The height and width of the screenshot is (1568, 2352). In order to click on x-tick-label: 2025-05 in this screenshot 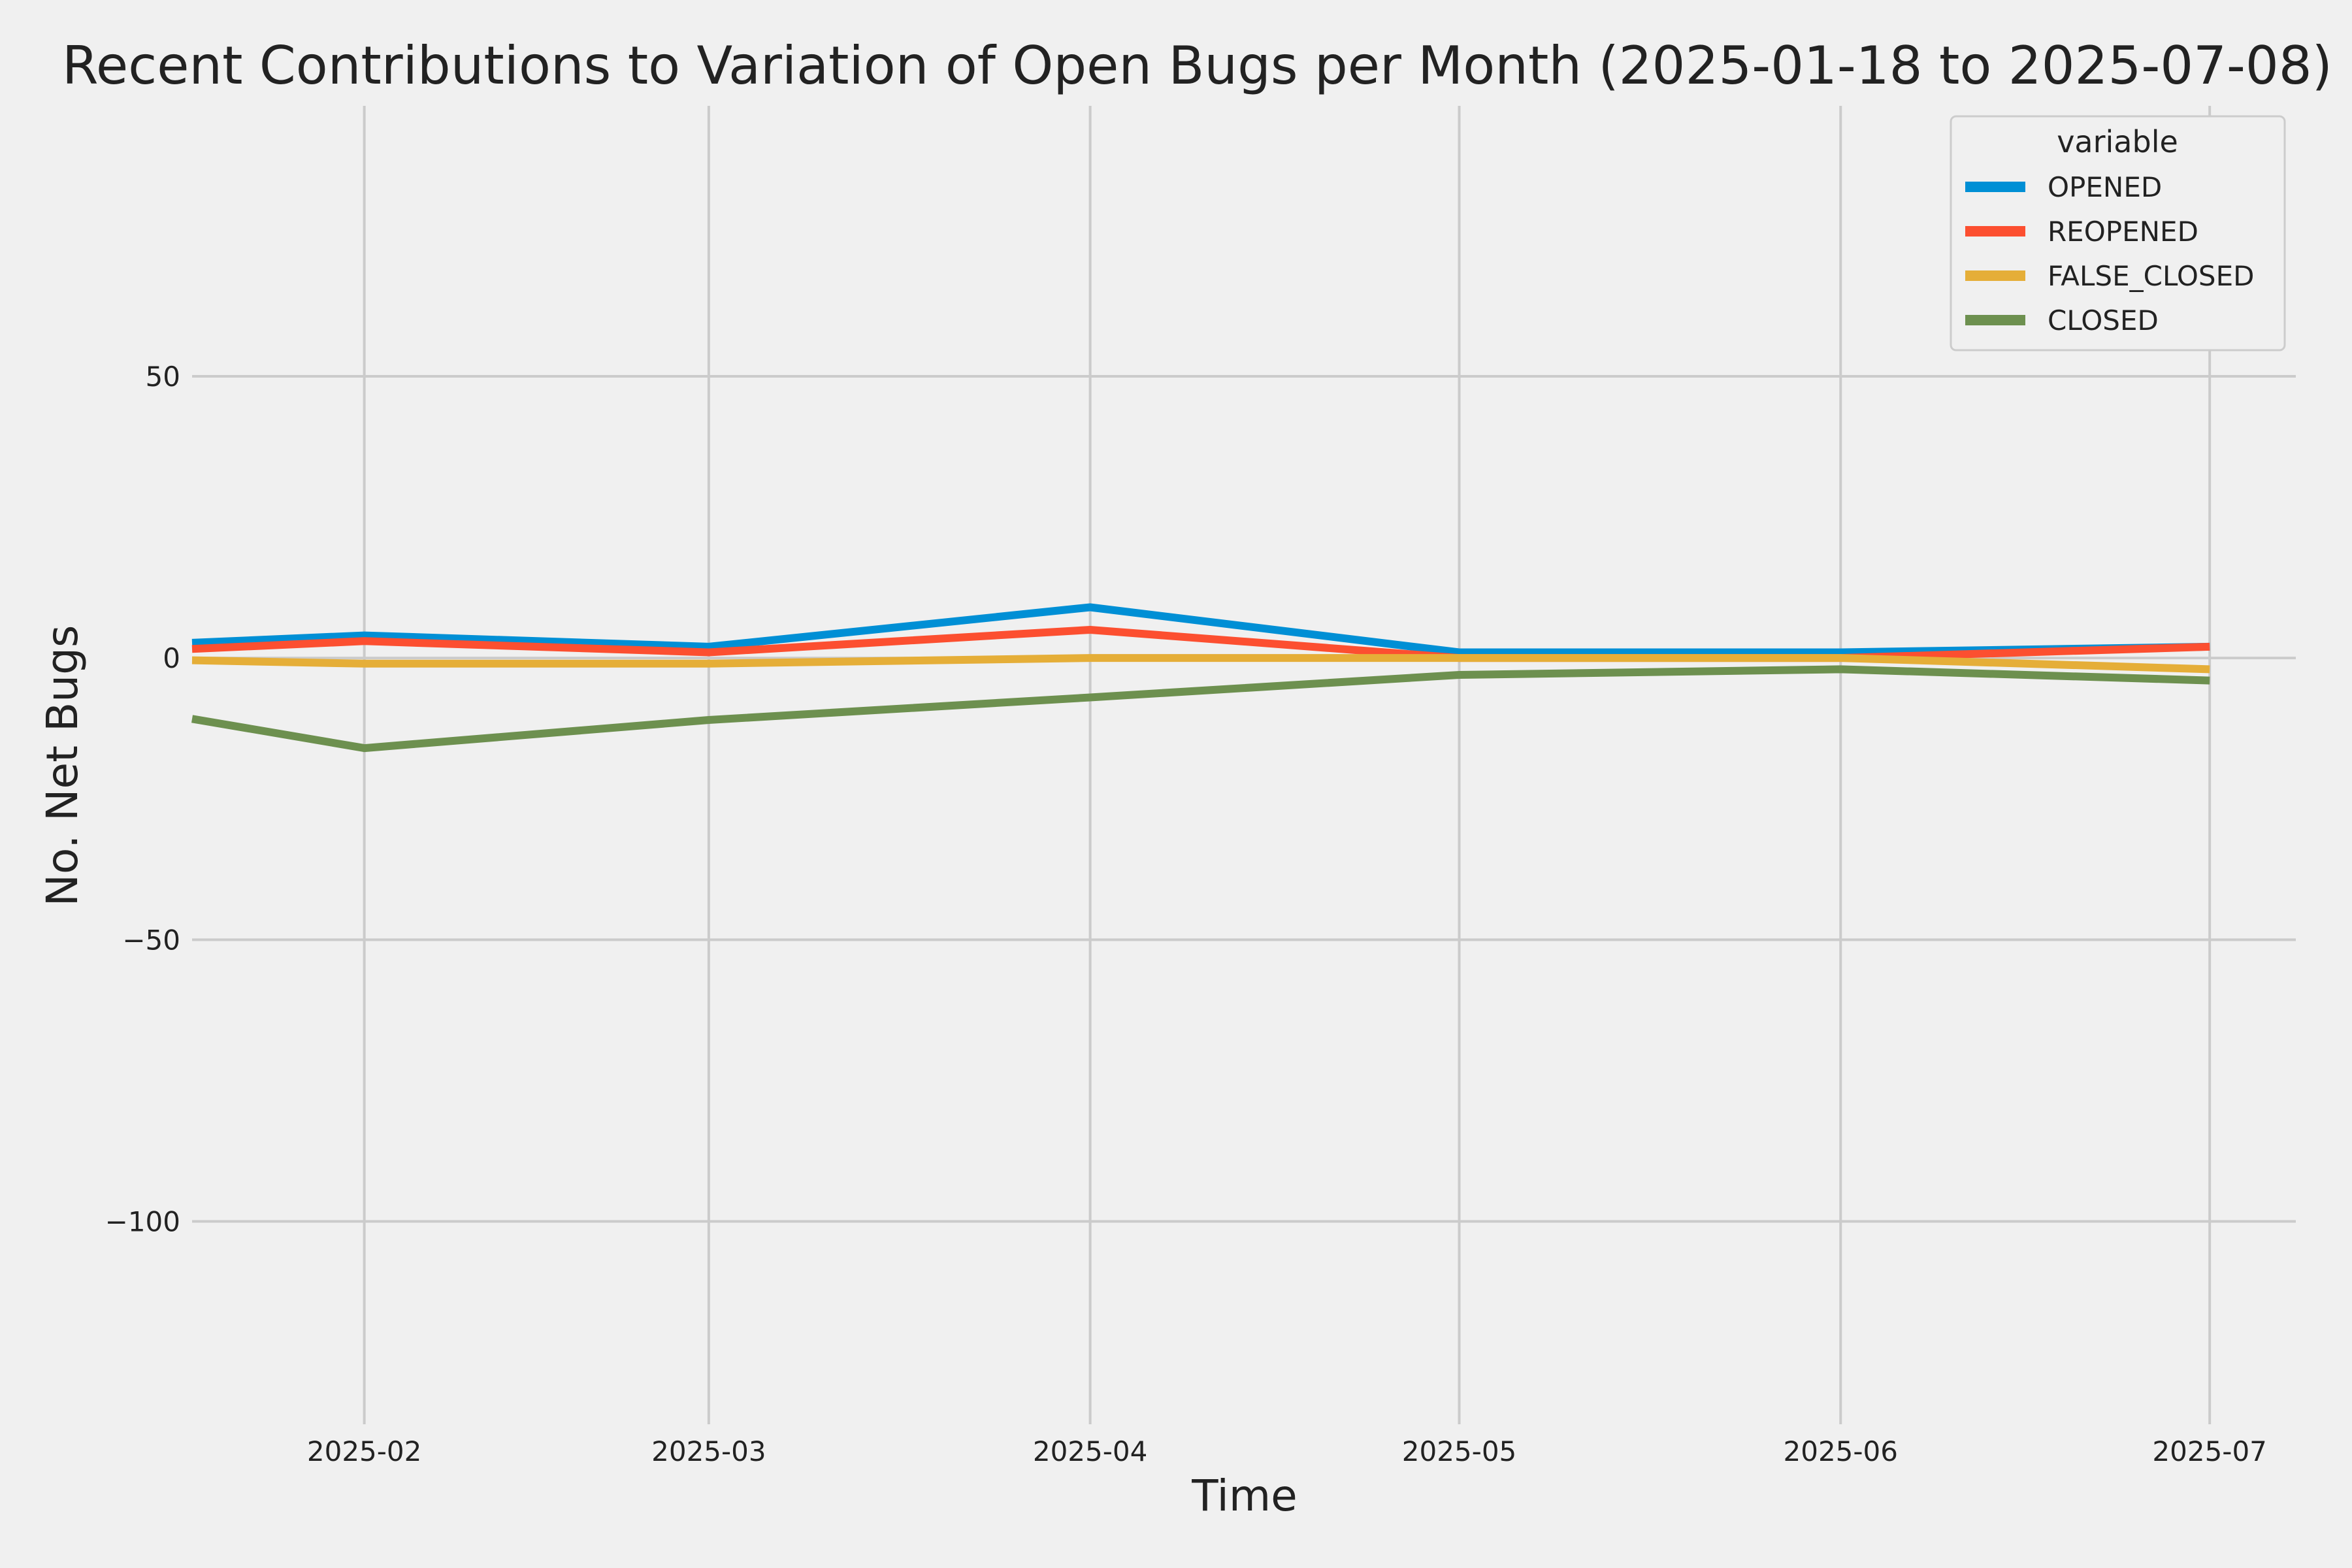, I will do `click(1459, 1451)`.